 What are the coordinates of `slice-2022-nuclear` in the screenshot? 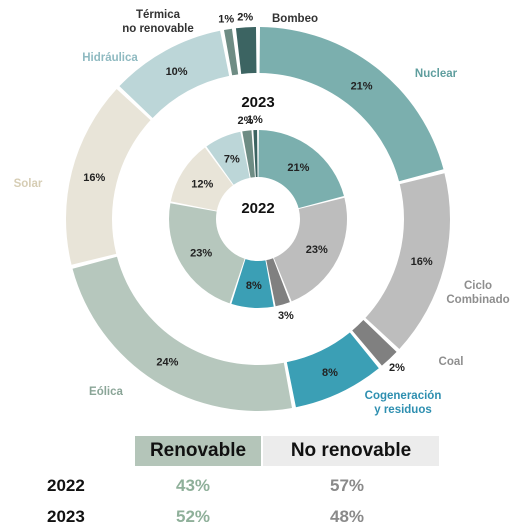 It's located at (301, 169).